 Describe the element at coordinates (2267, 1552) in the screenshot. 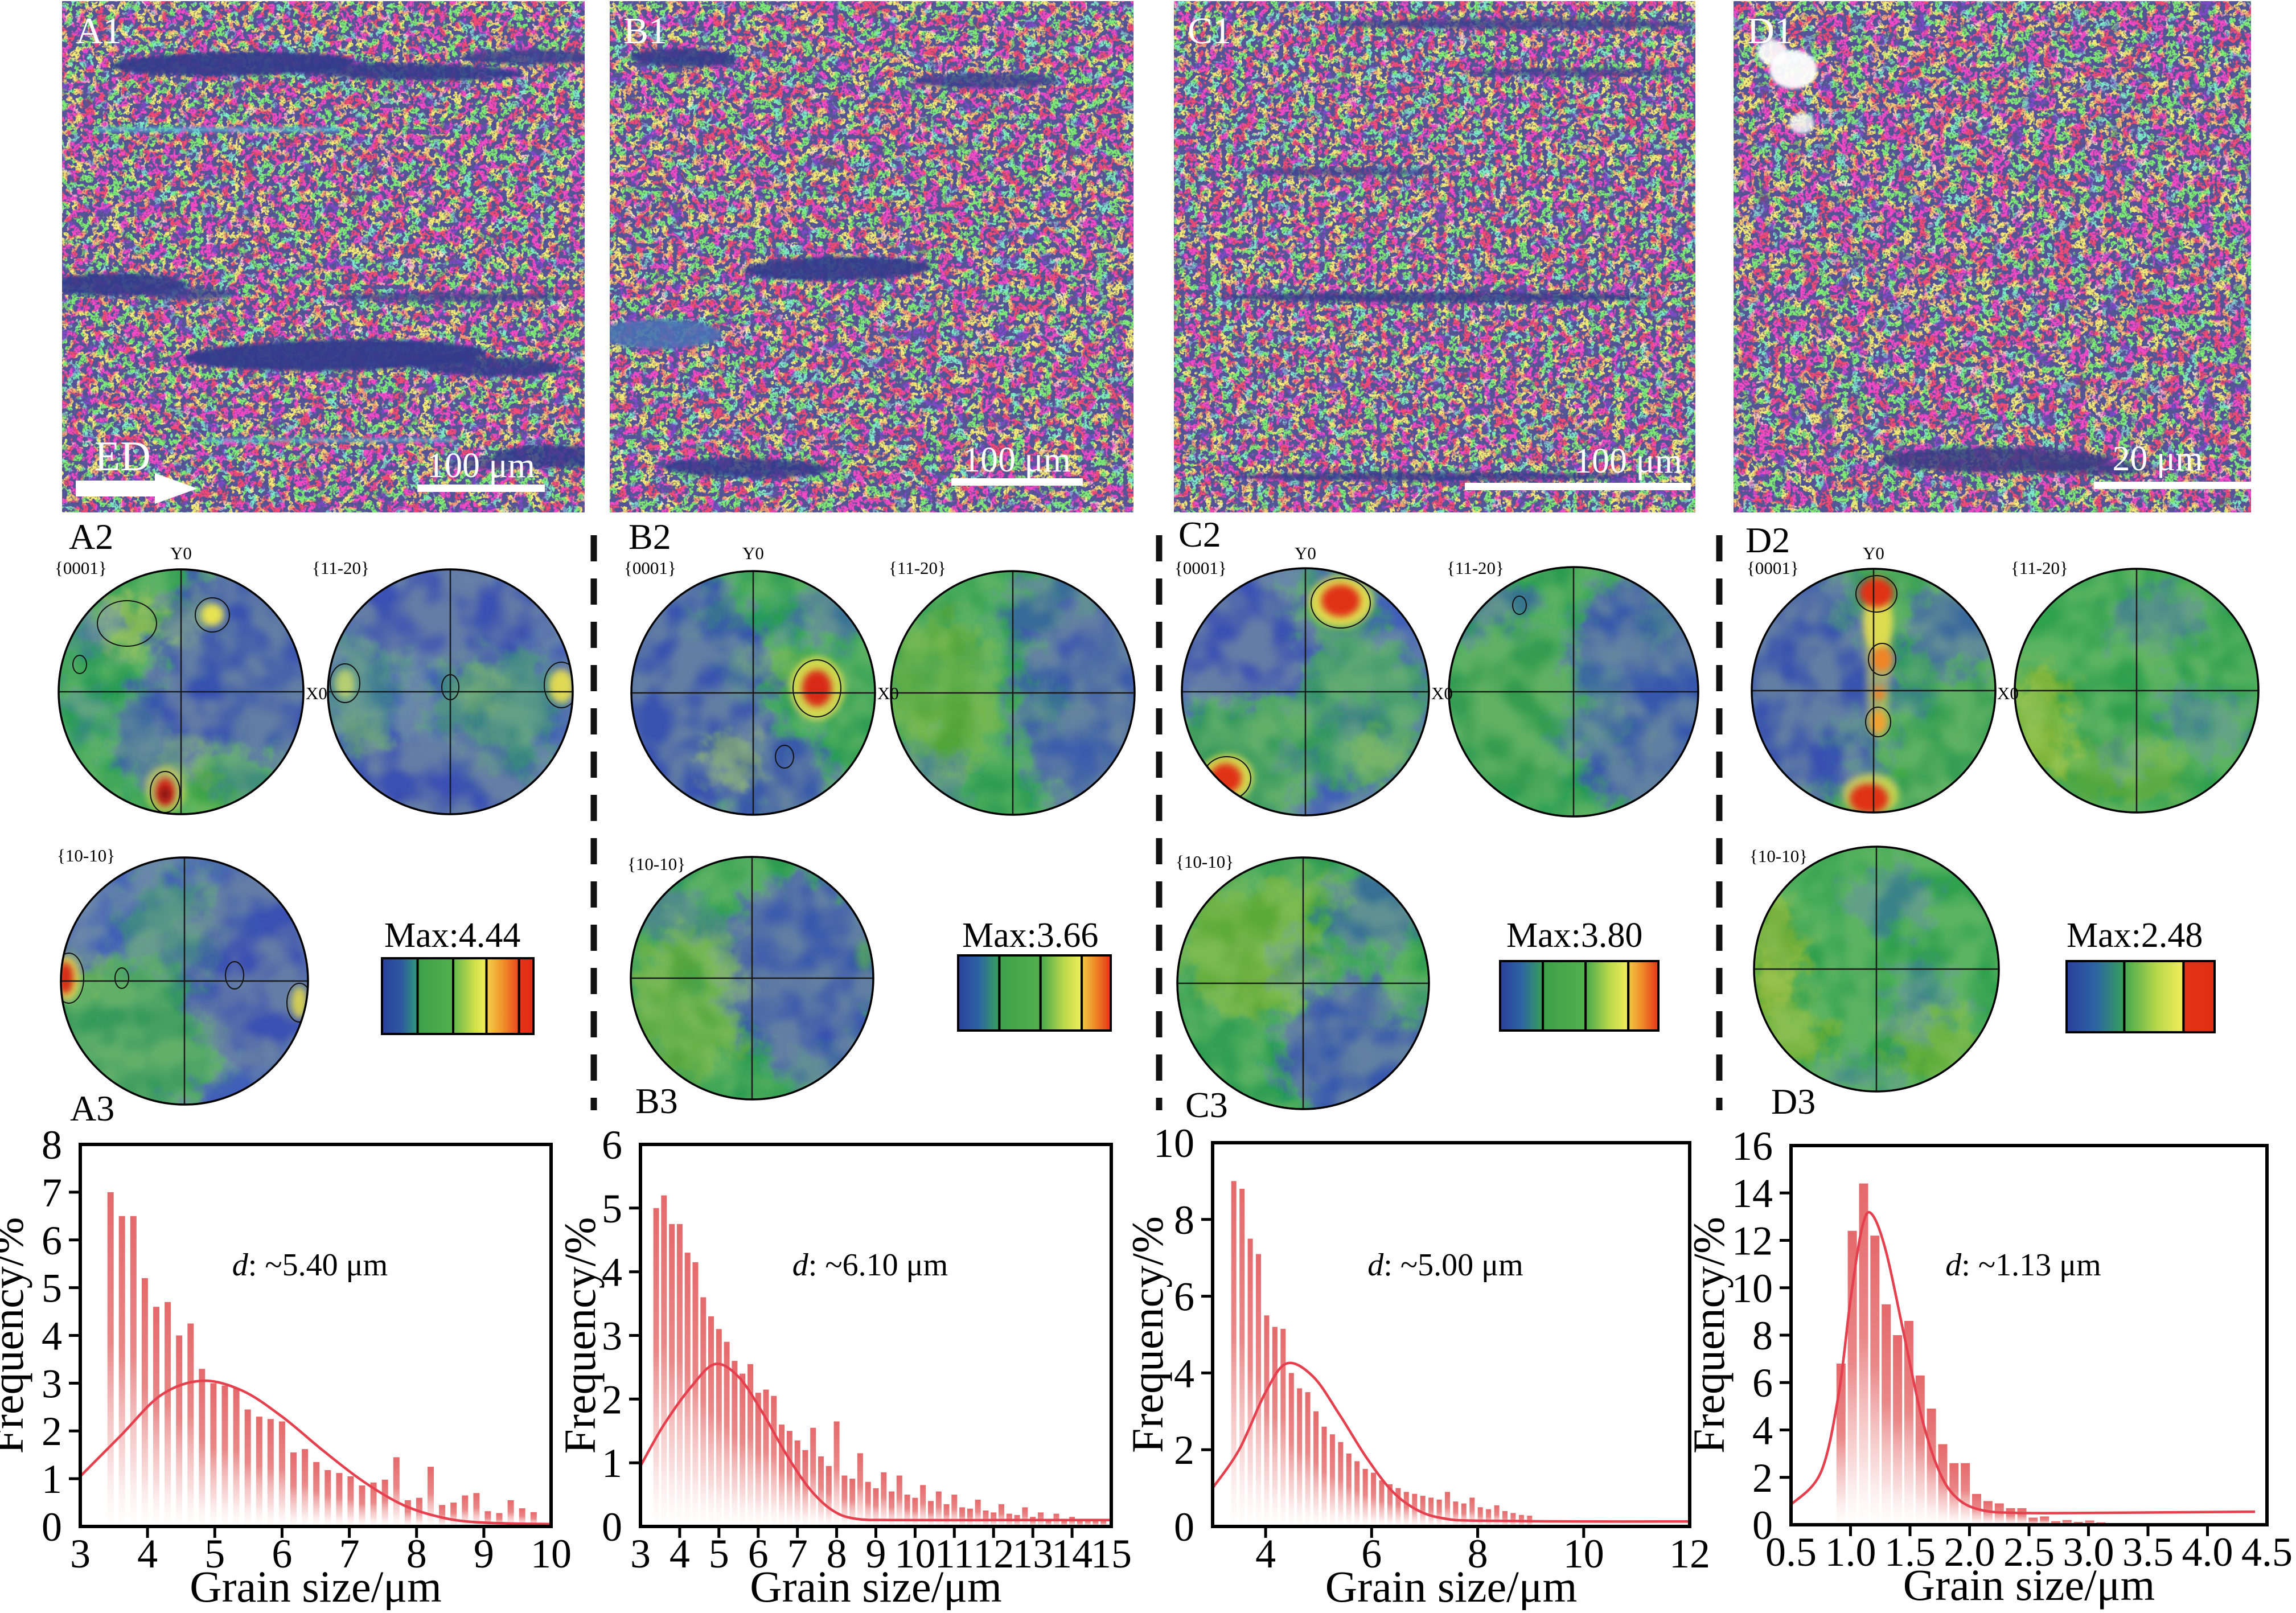

I see `svg-text: 4.5` at that location.